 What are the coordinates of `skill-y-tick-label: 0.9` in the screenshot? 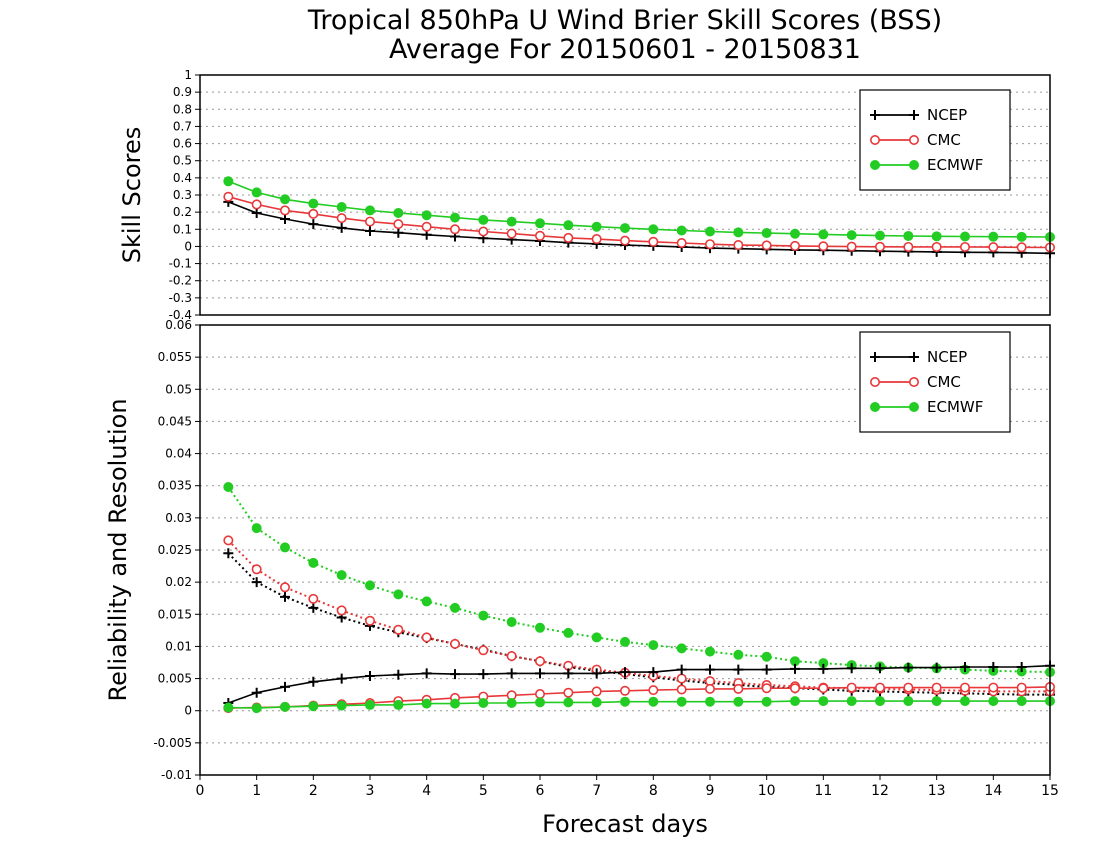 It's located at (182, 92).